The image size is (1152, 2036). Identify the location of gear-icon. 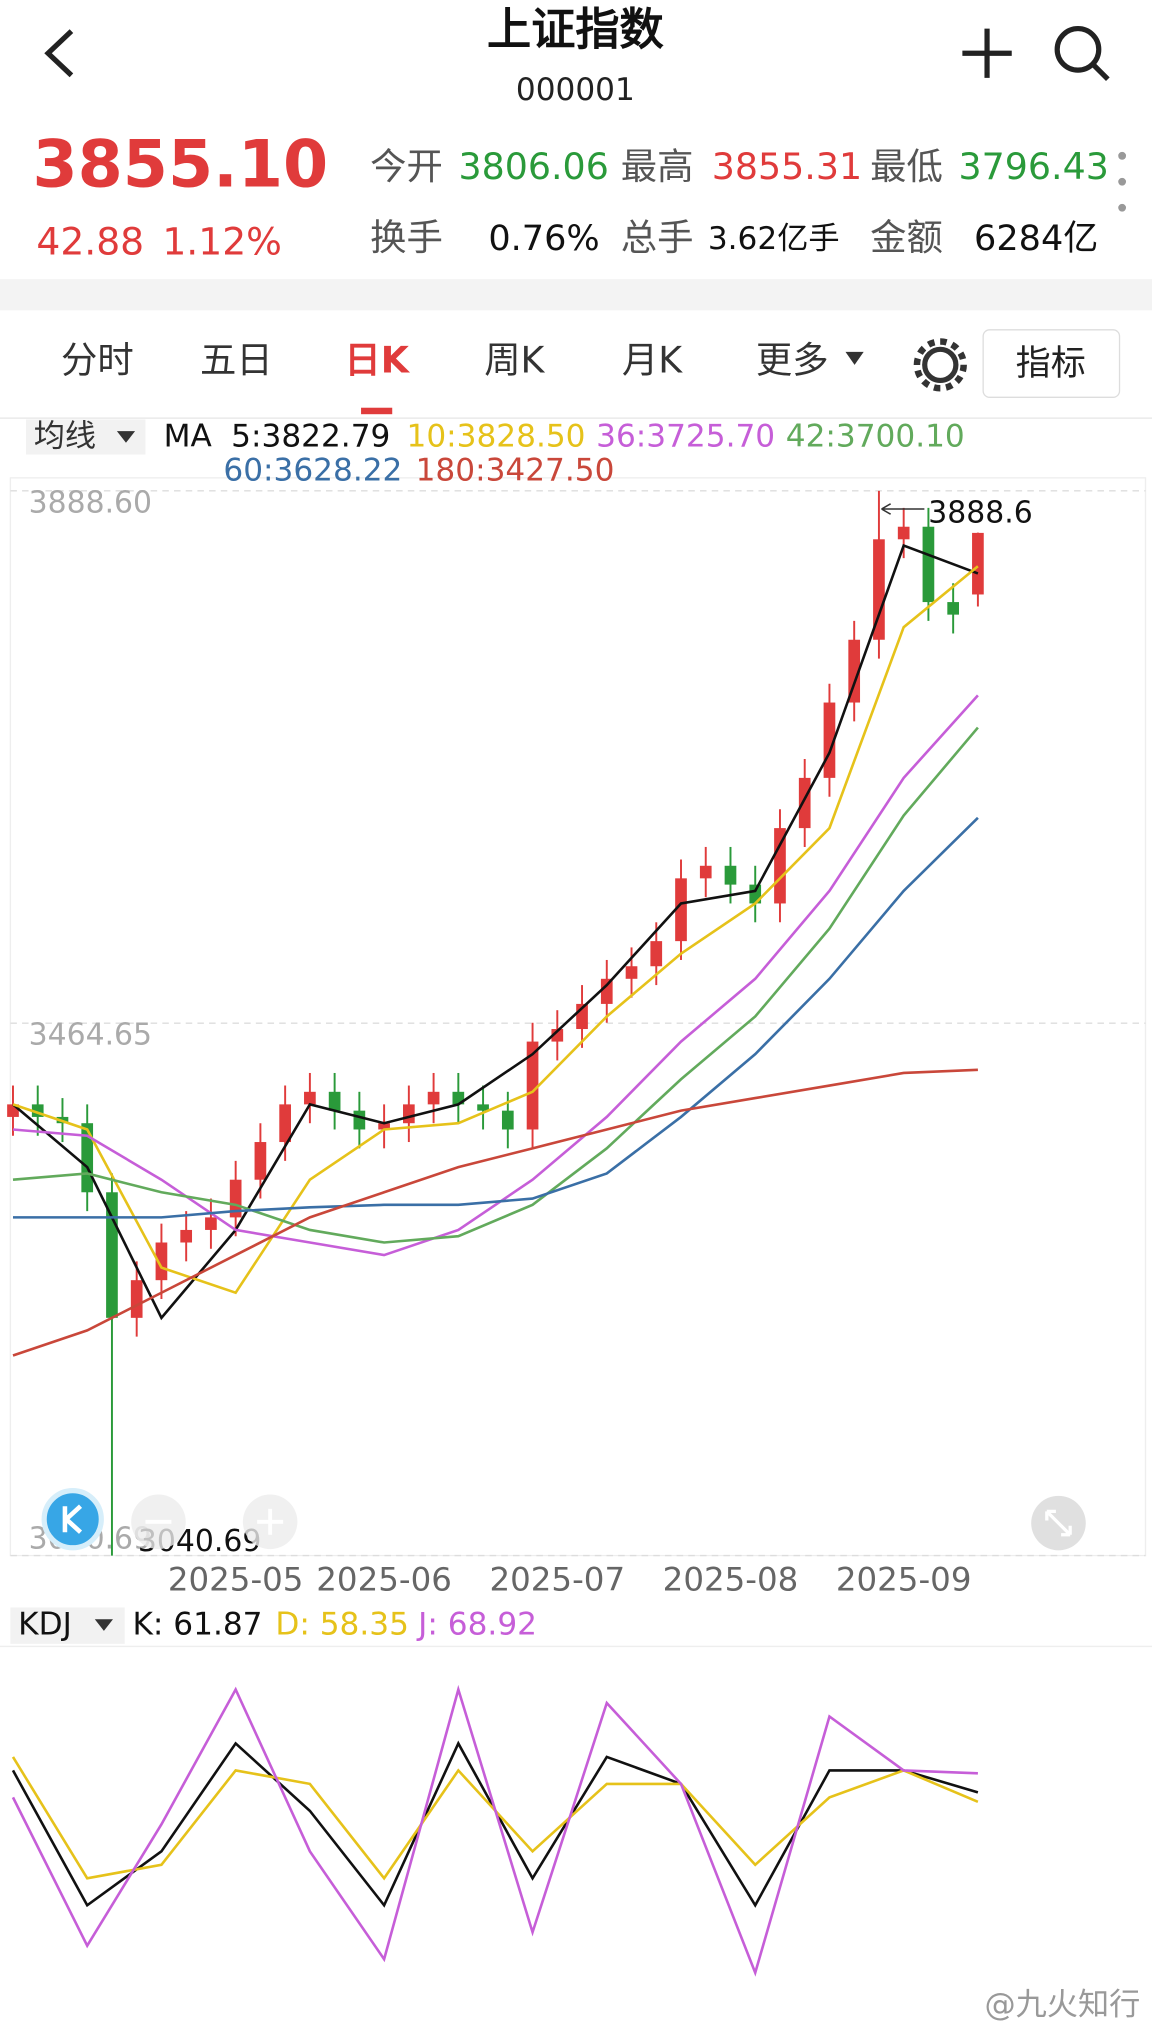
(940, 365).